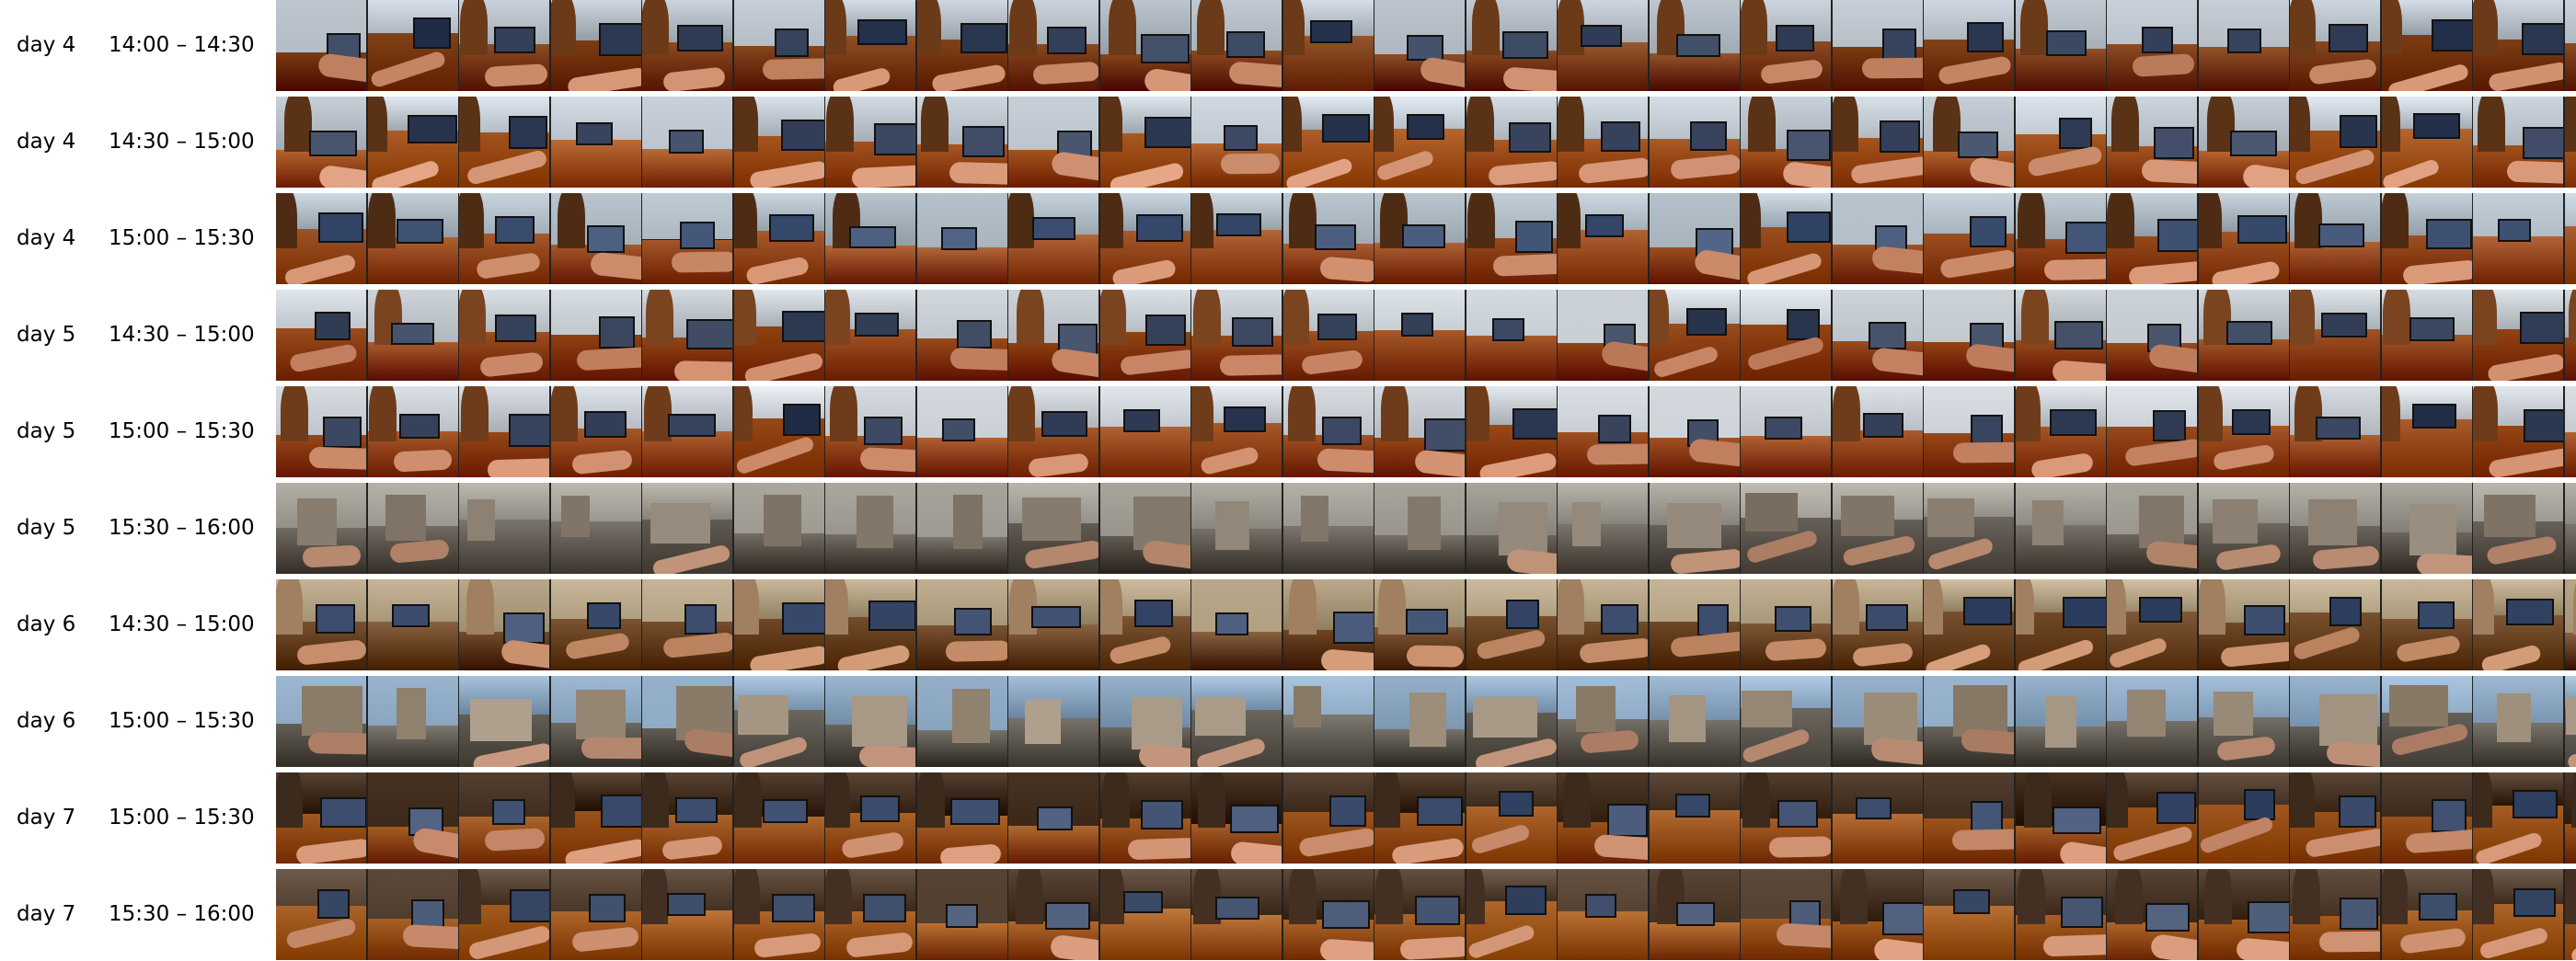  What do you see at coordinates (1288, 624) in the screenshot?
I see `frame-row: day 6 14:30 – 15:00` at bounding box center [1288, 624].